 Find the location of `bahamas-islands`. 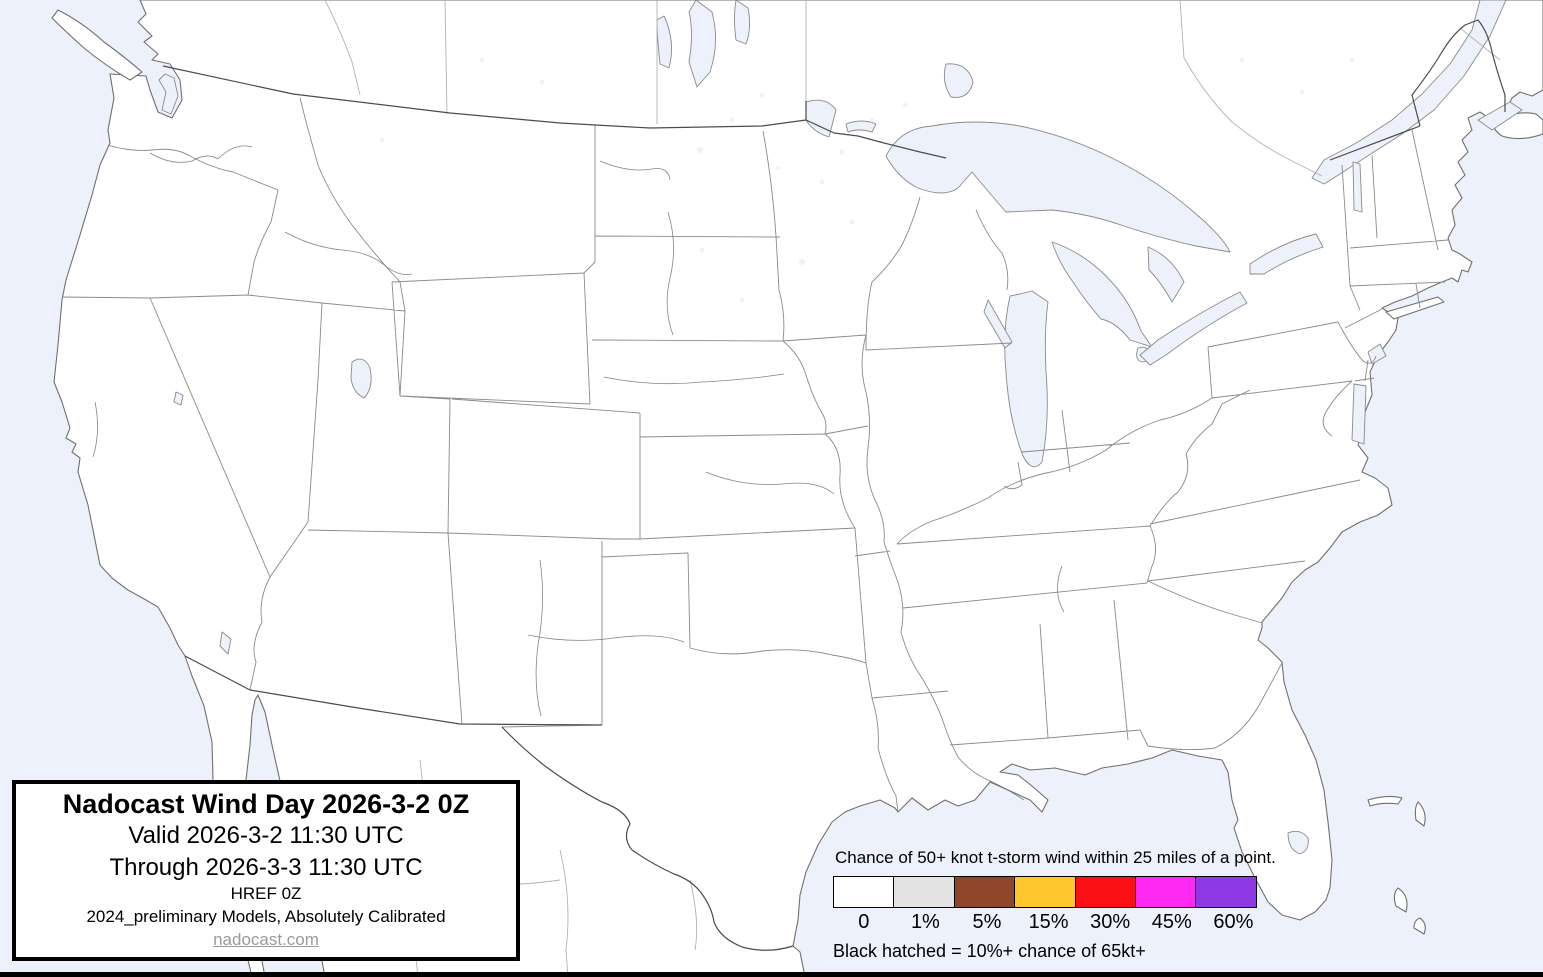

bahamas-islands is located at coordinates (1396, 865).